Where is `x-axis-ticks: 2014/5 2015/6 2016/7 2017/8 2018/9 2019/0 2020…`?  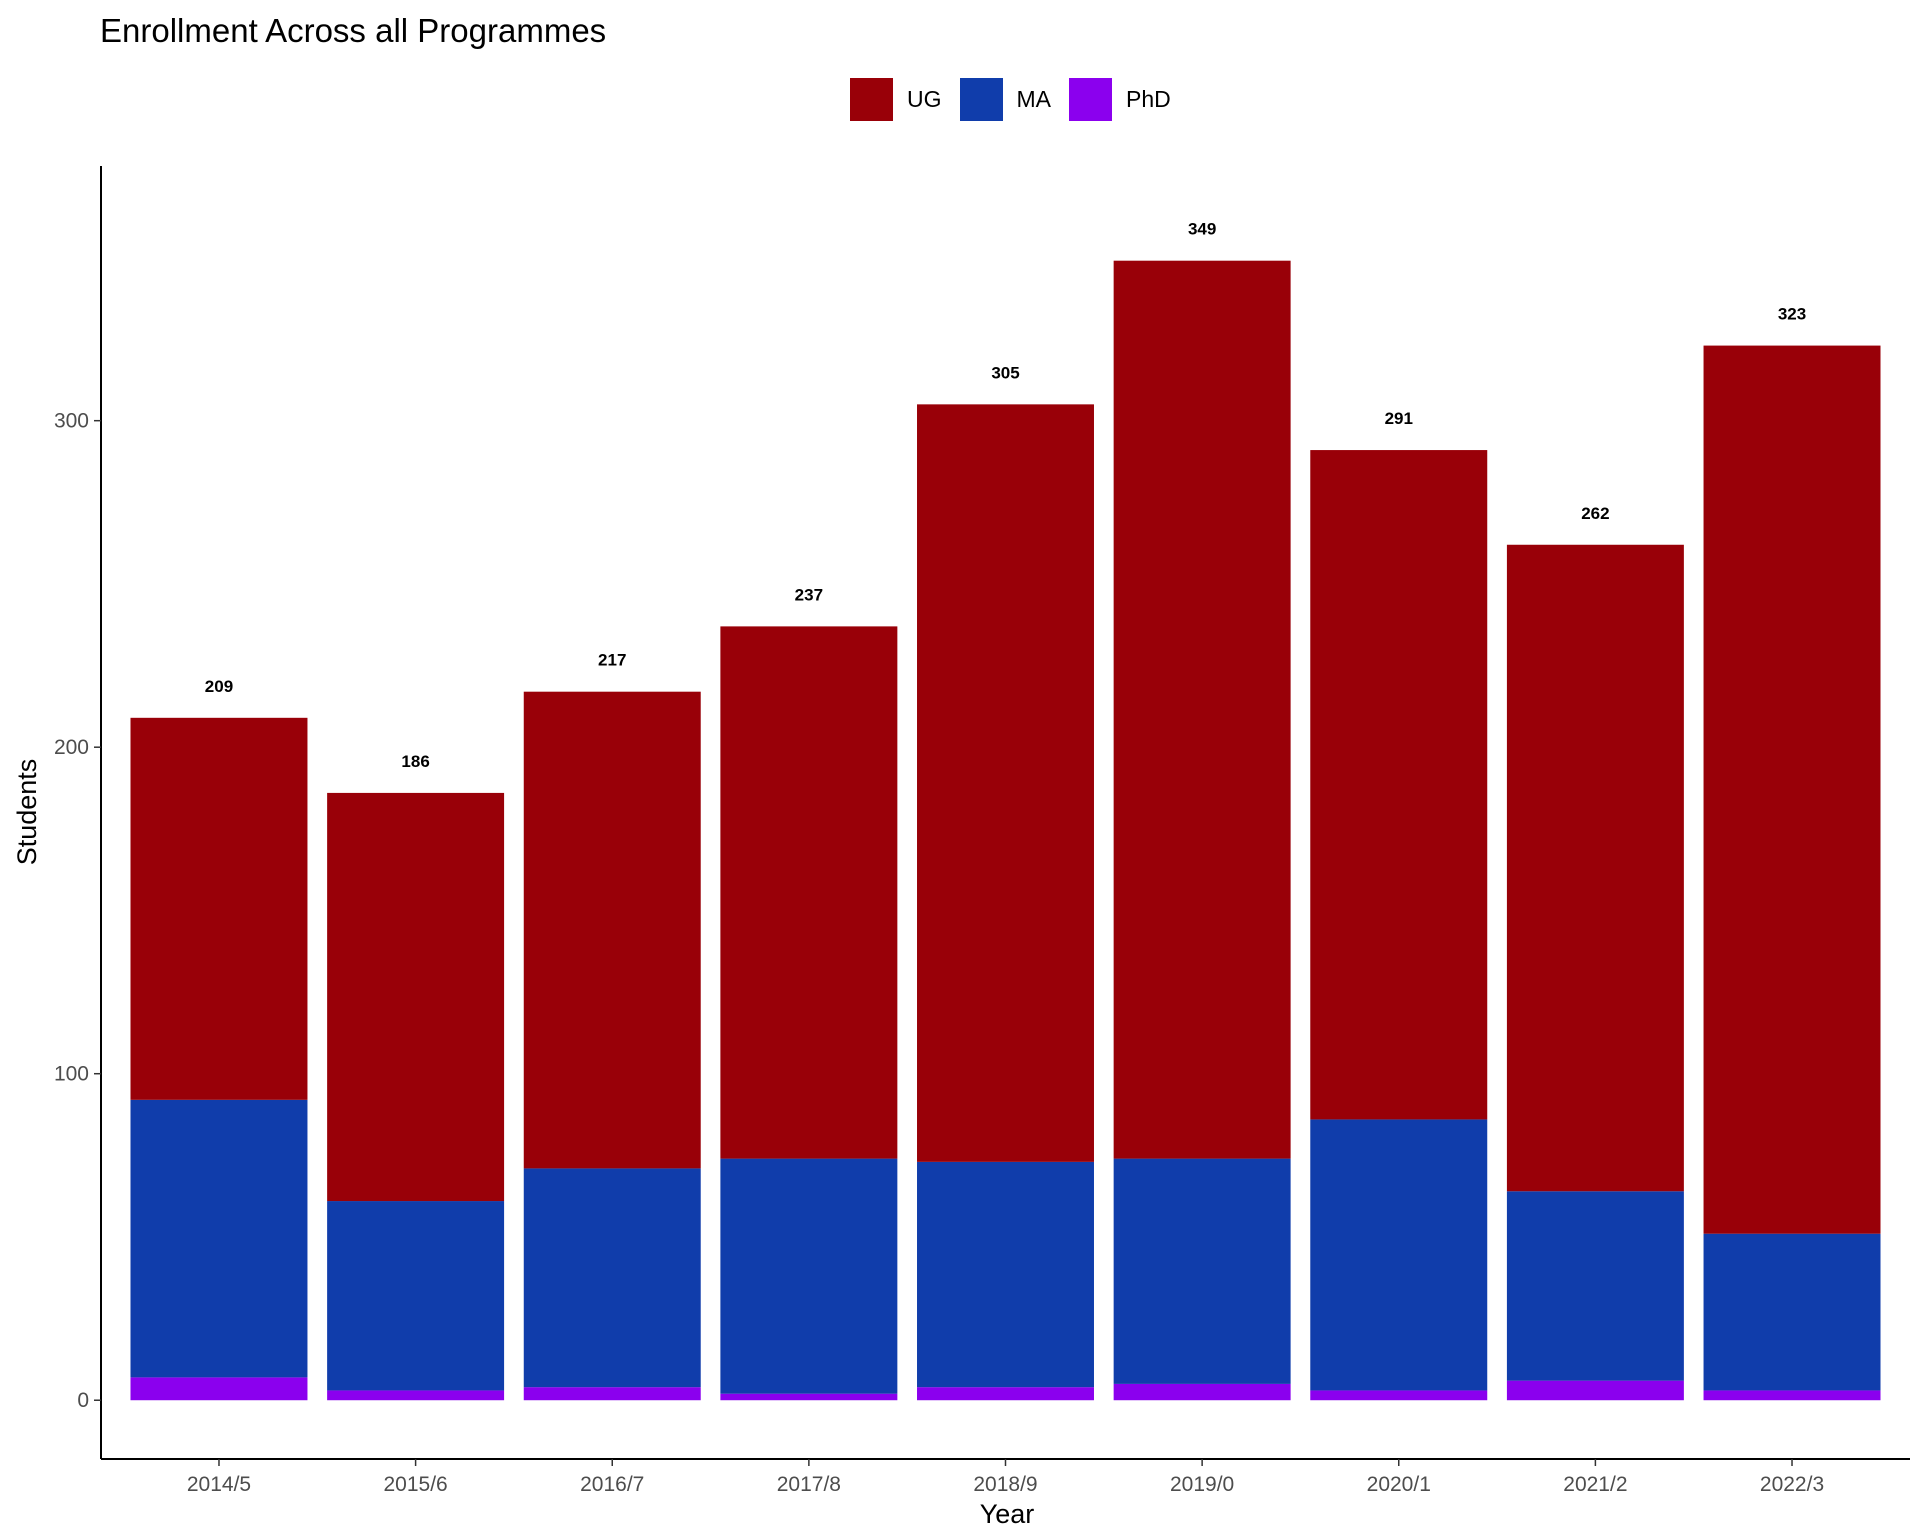
x-axis-ticks: 2014/5 2015/6 2016/7 2017/8 2018/9 2019/0 2020… is located at coordinates (1005, 1477).